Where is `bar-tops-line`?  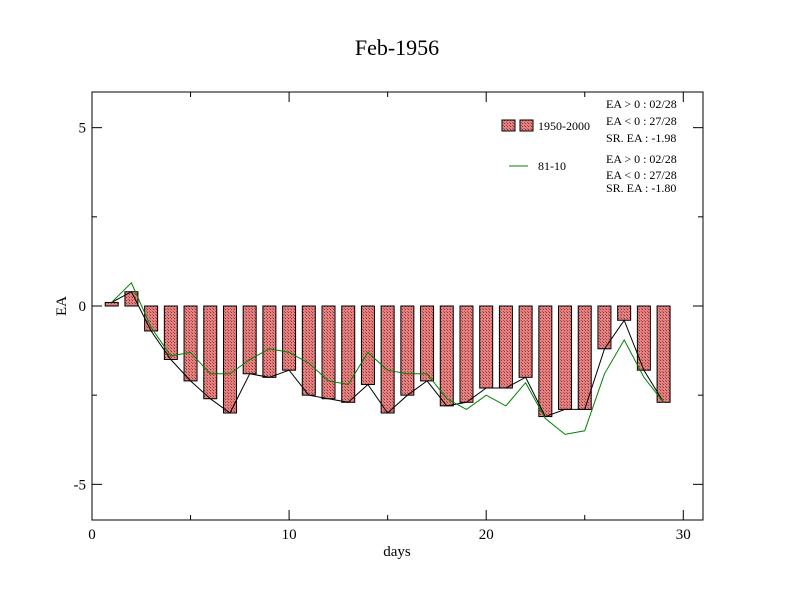 bar-tops-line is located at coordinates (388, 354).